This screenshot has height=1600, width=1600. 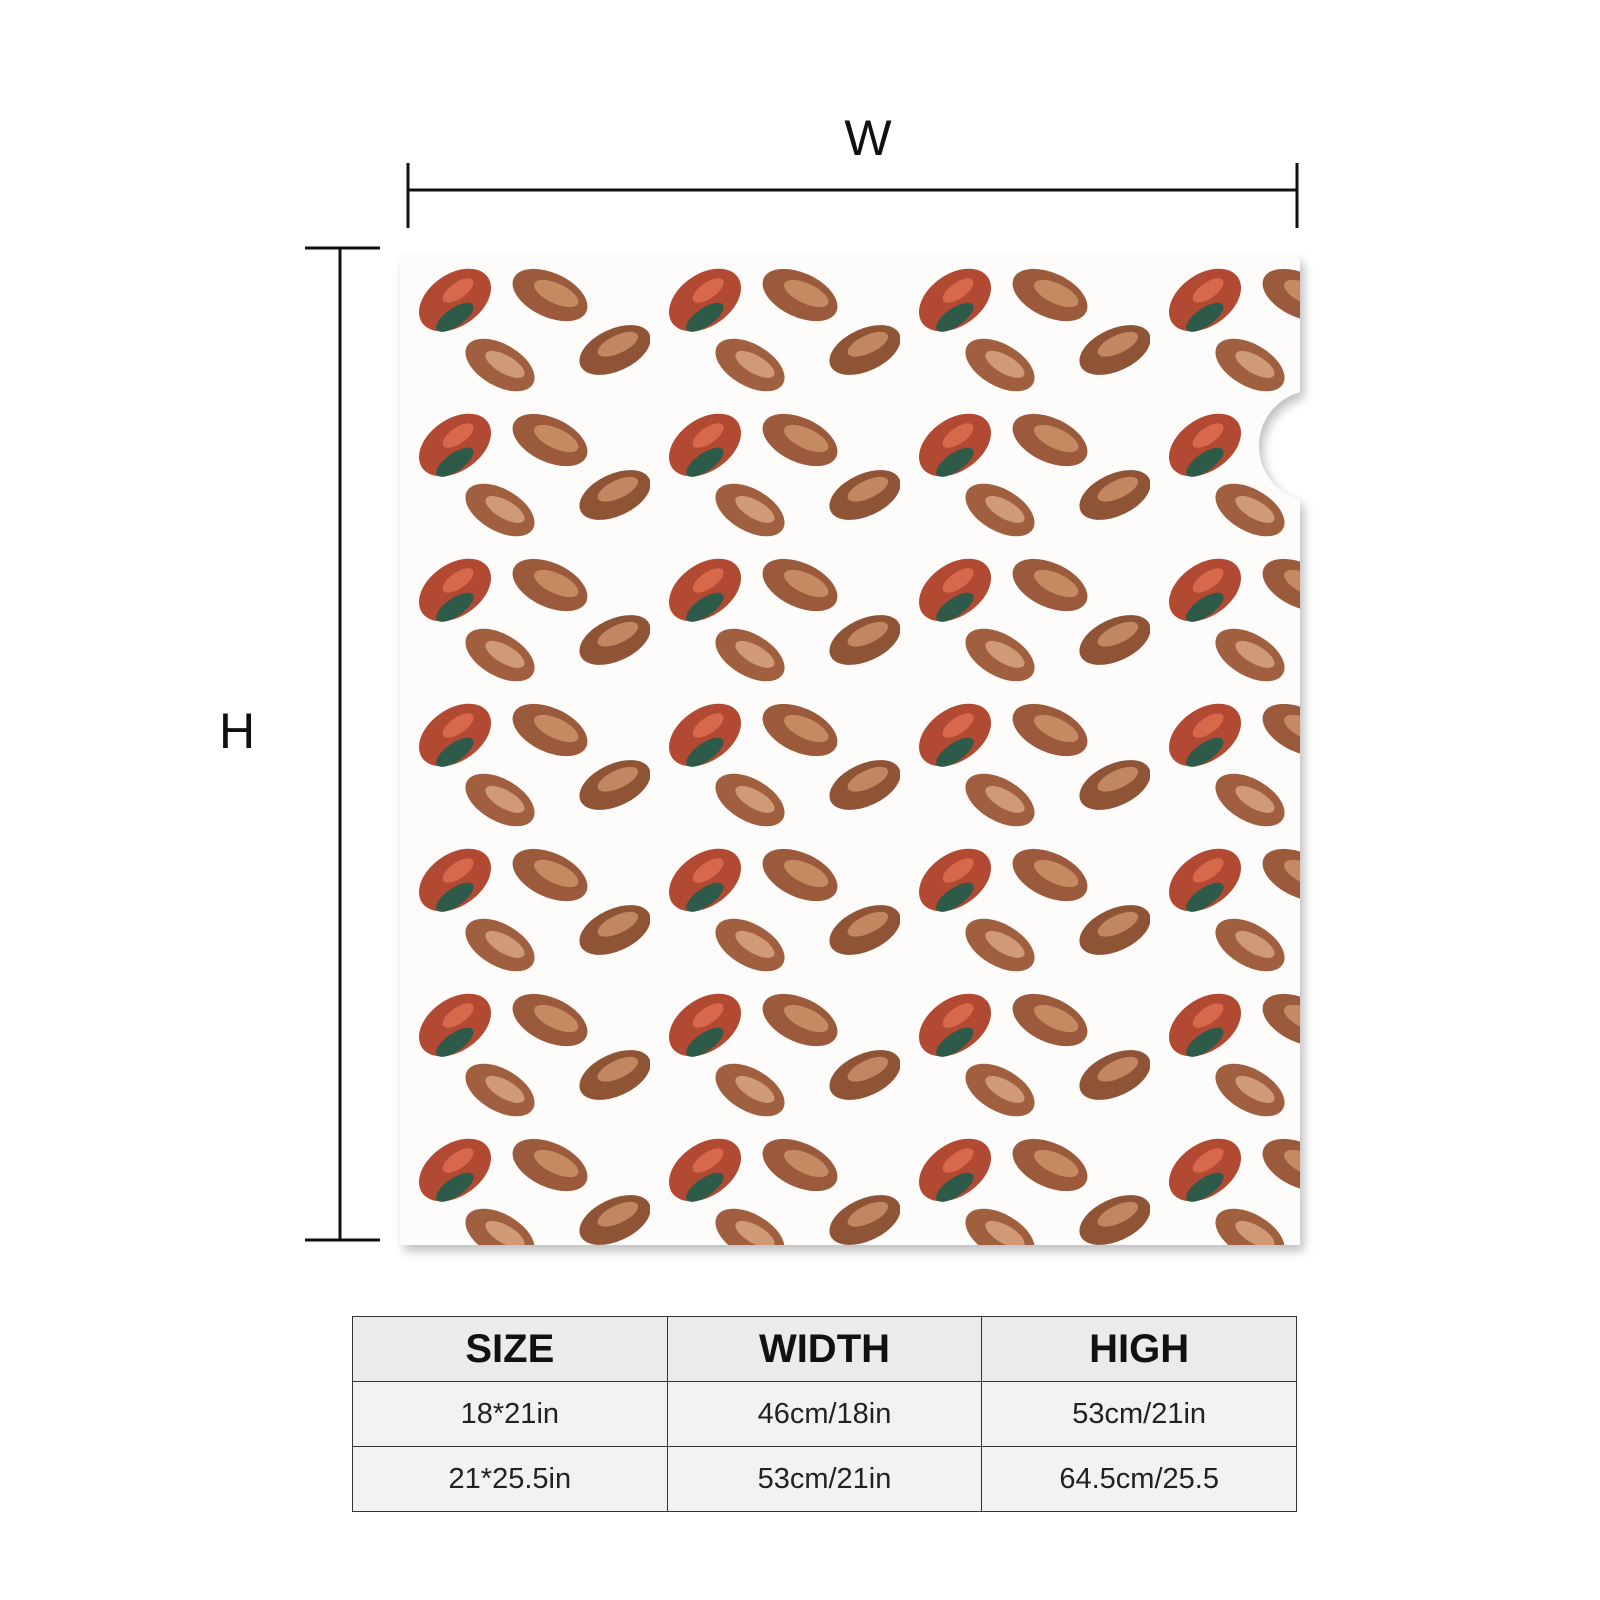 I want to click on header-cell: HIGH, so click(x=1139, y=1349).